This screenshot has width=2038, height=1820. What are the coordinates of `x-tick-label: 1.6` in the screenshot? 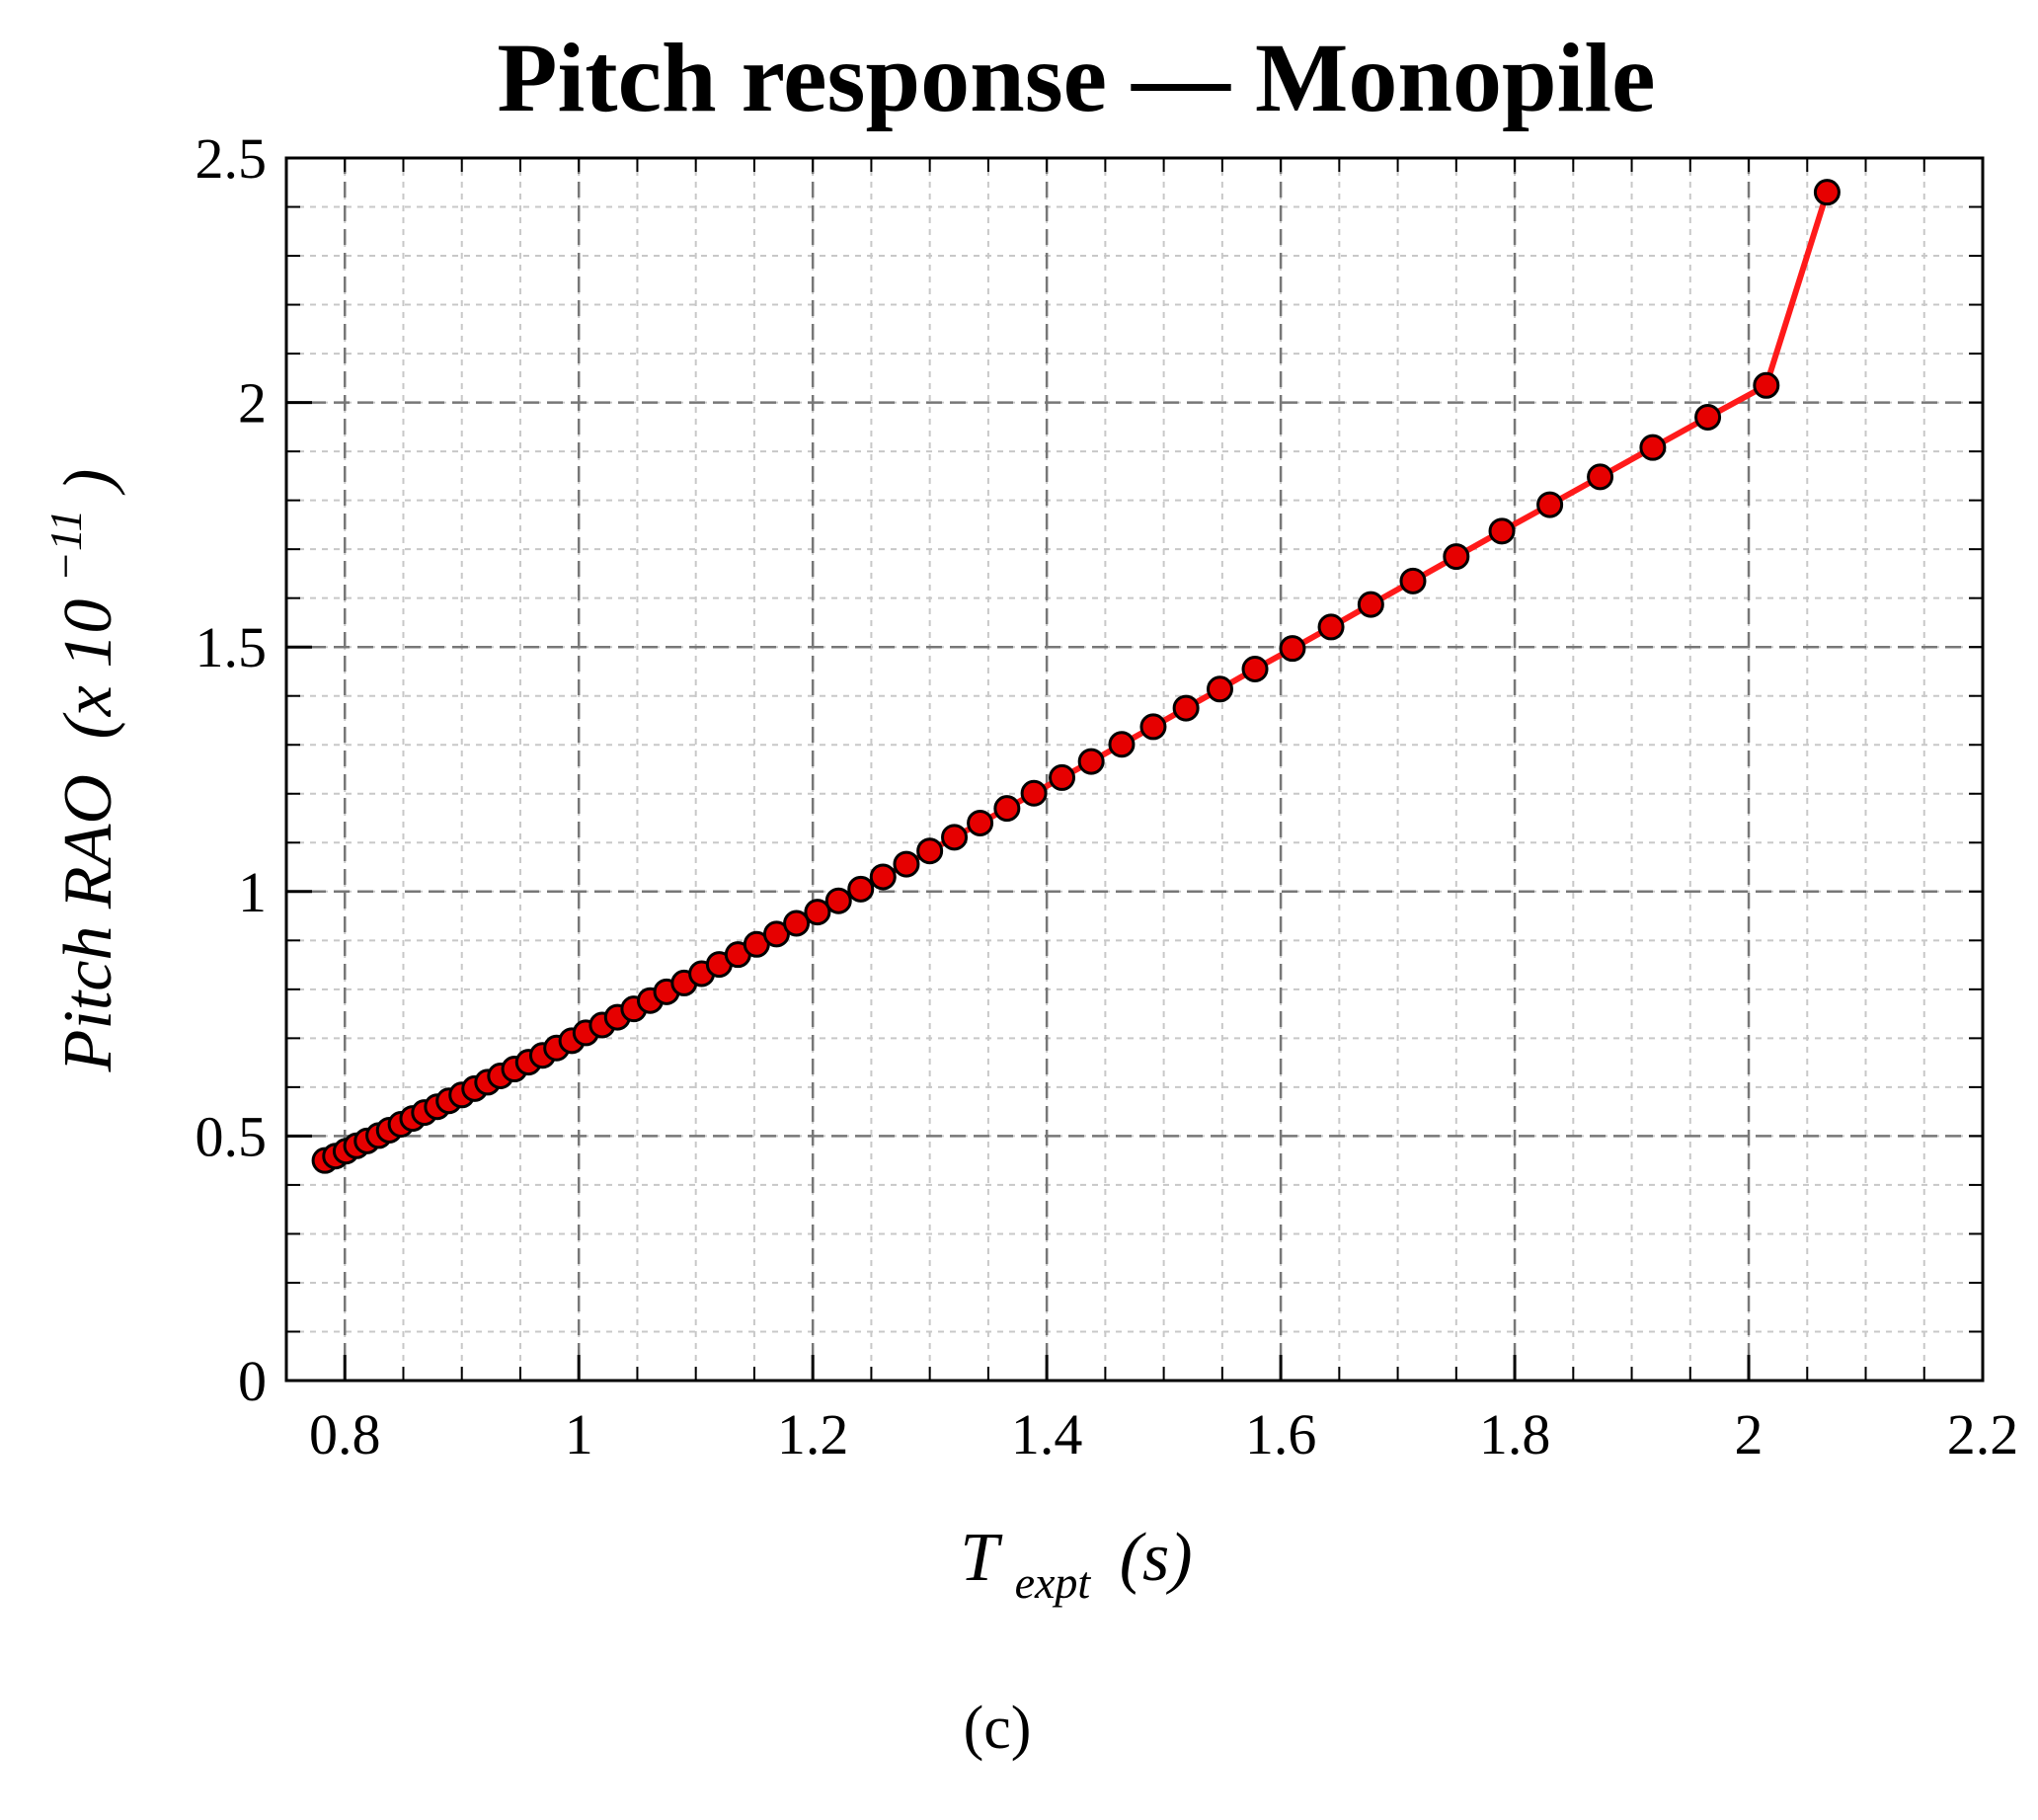 It's located at (1281, 1434).